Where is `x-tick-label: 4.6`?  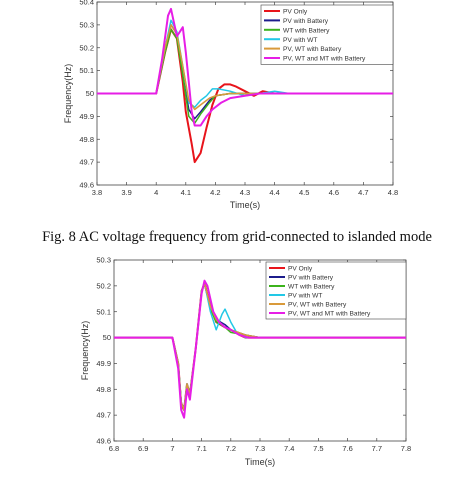
x-tick-label: 4.6 is located at coordinates (334, 192).